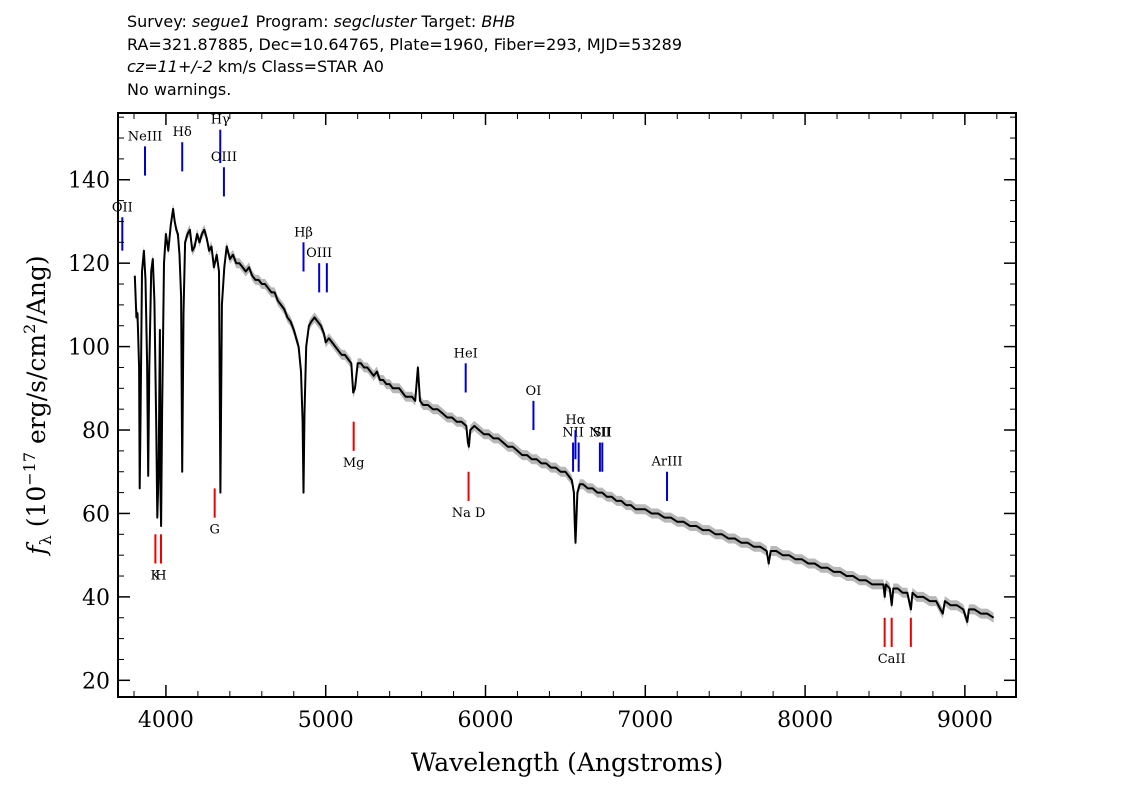 This screenshot has width=1134, height=810. Describe the element at coordinates (354, 463) in the screenshot. I see `absorption-line-mg-label: Mg` at that location.